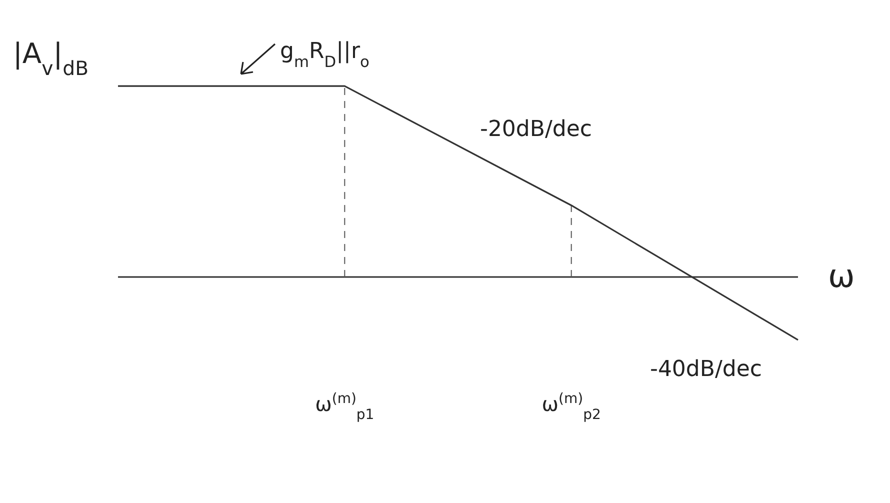 The height and width of the screenshot is (503, 890). What do you see at coordinates (841, 275) in the screenshot?
I see `x-axis-title: ω` at bounding box center [841, 275].